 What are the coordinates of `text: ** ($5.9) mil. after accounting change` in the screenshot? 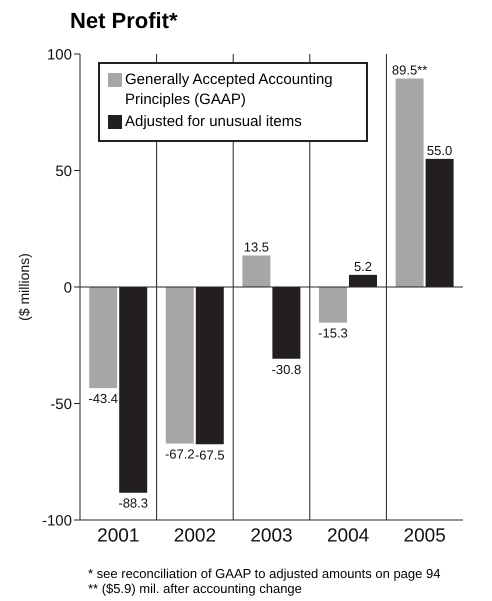 It's located at (195, 588).